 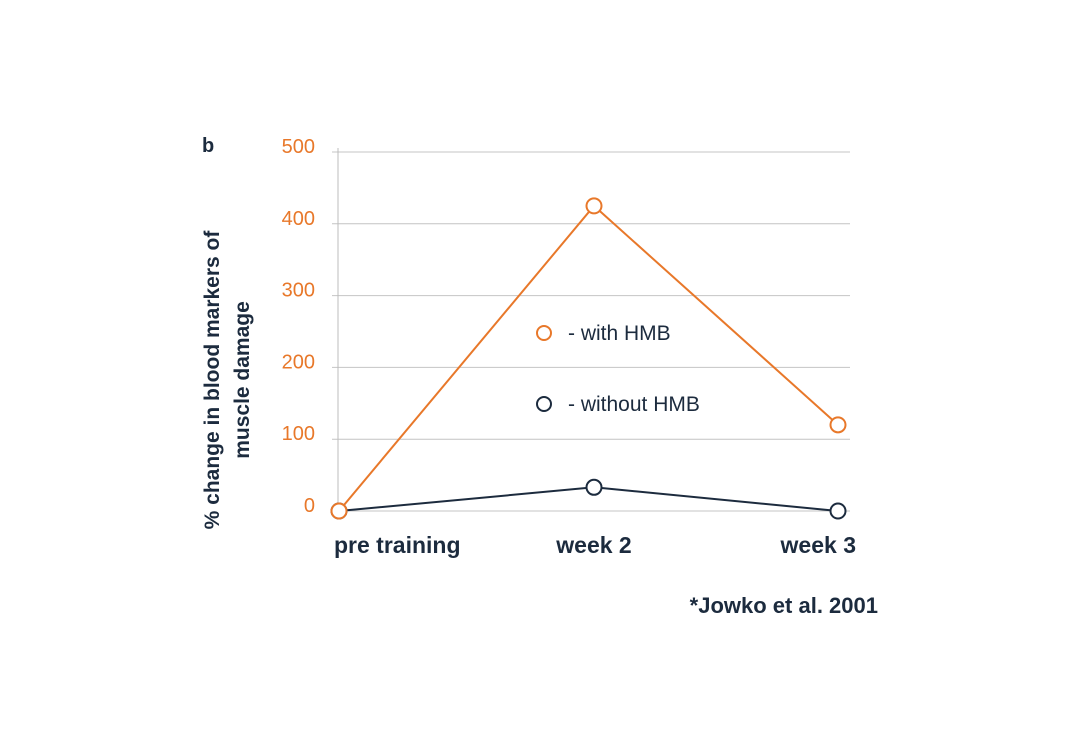 I want to click on y-axis-label-line-2: muscle damage, so click(x=242, y=380).